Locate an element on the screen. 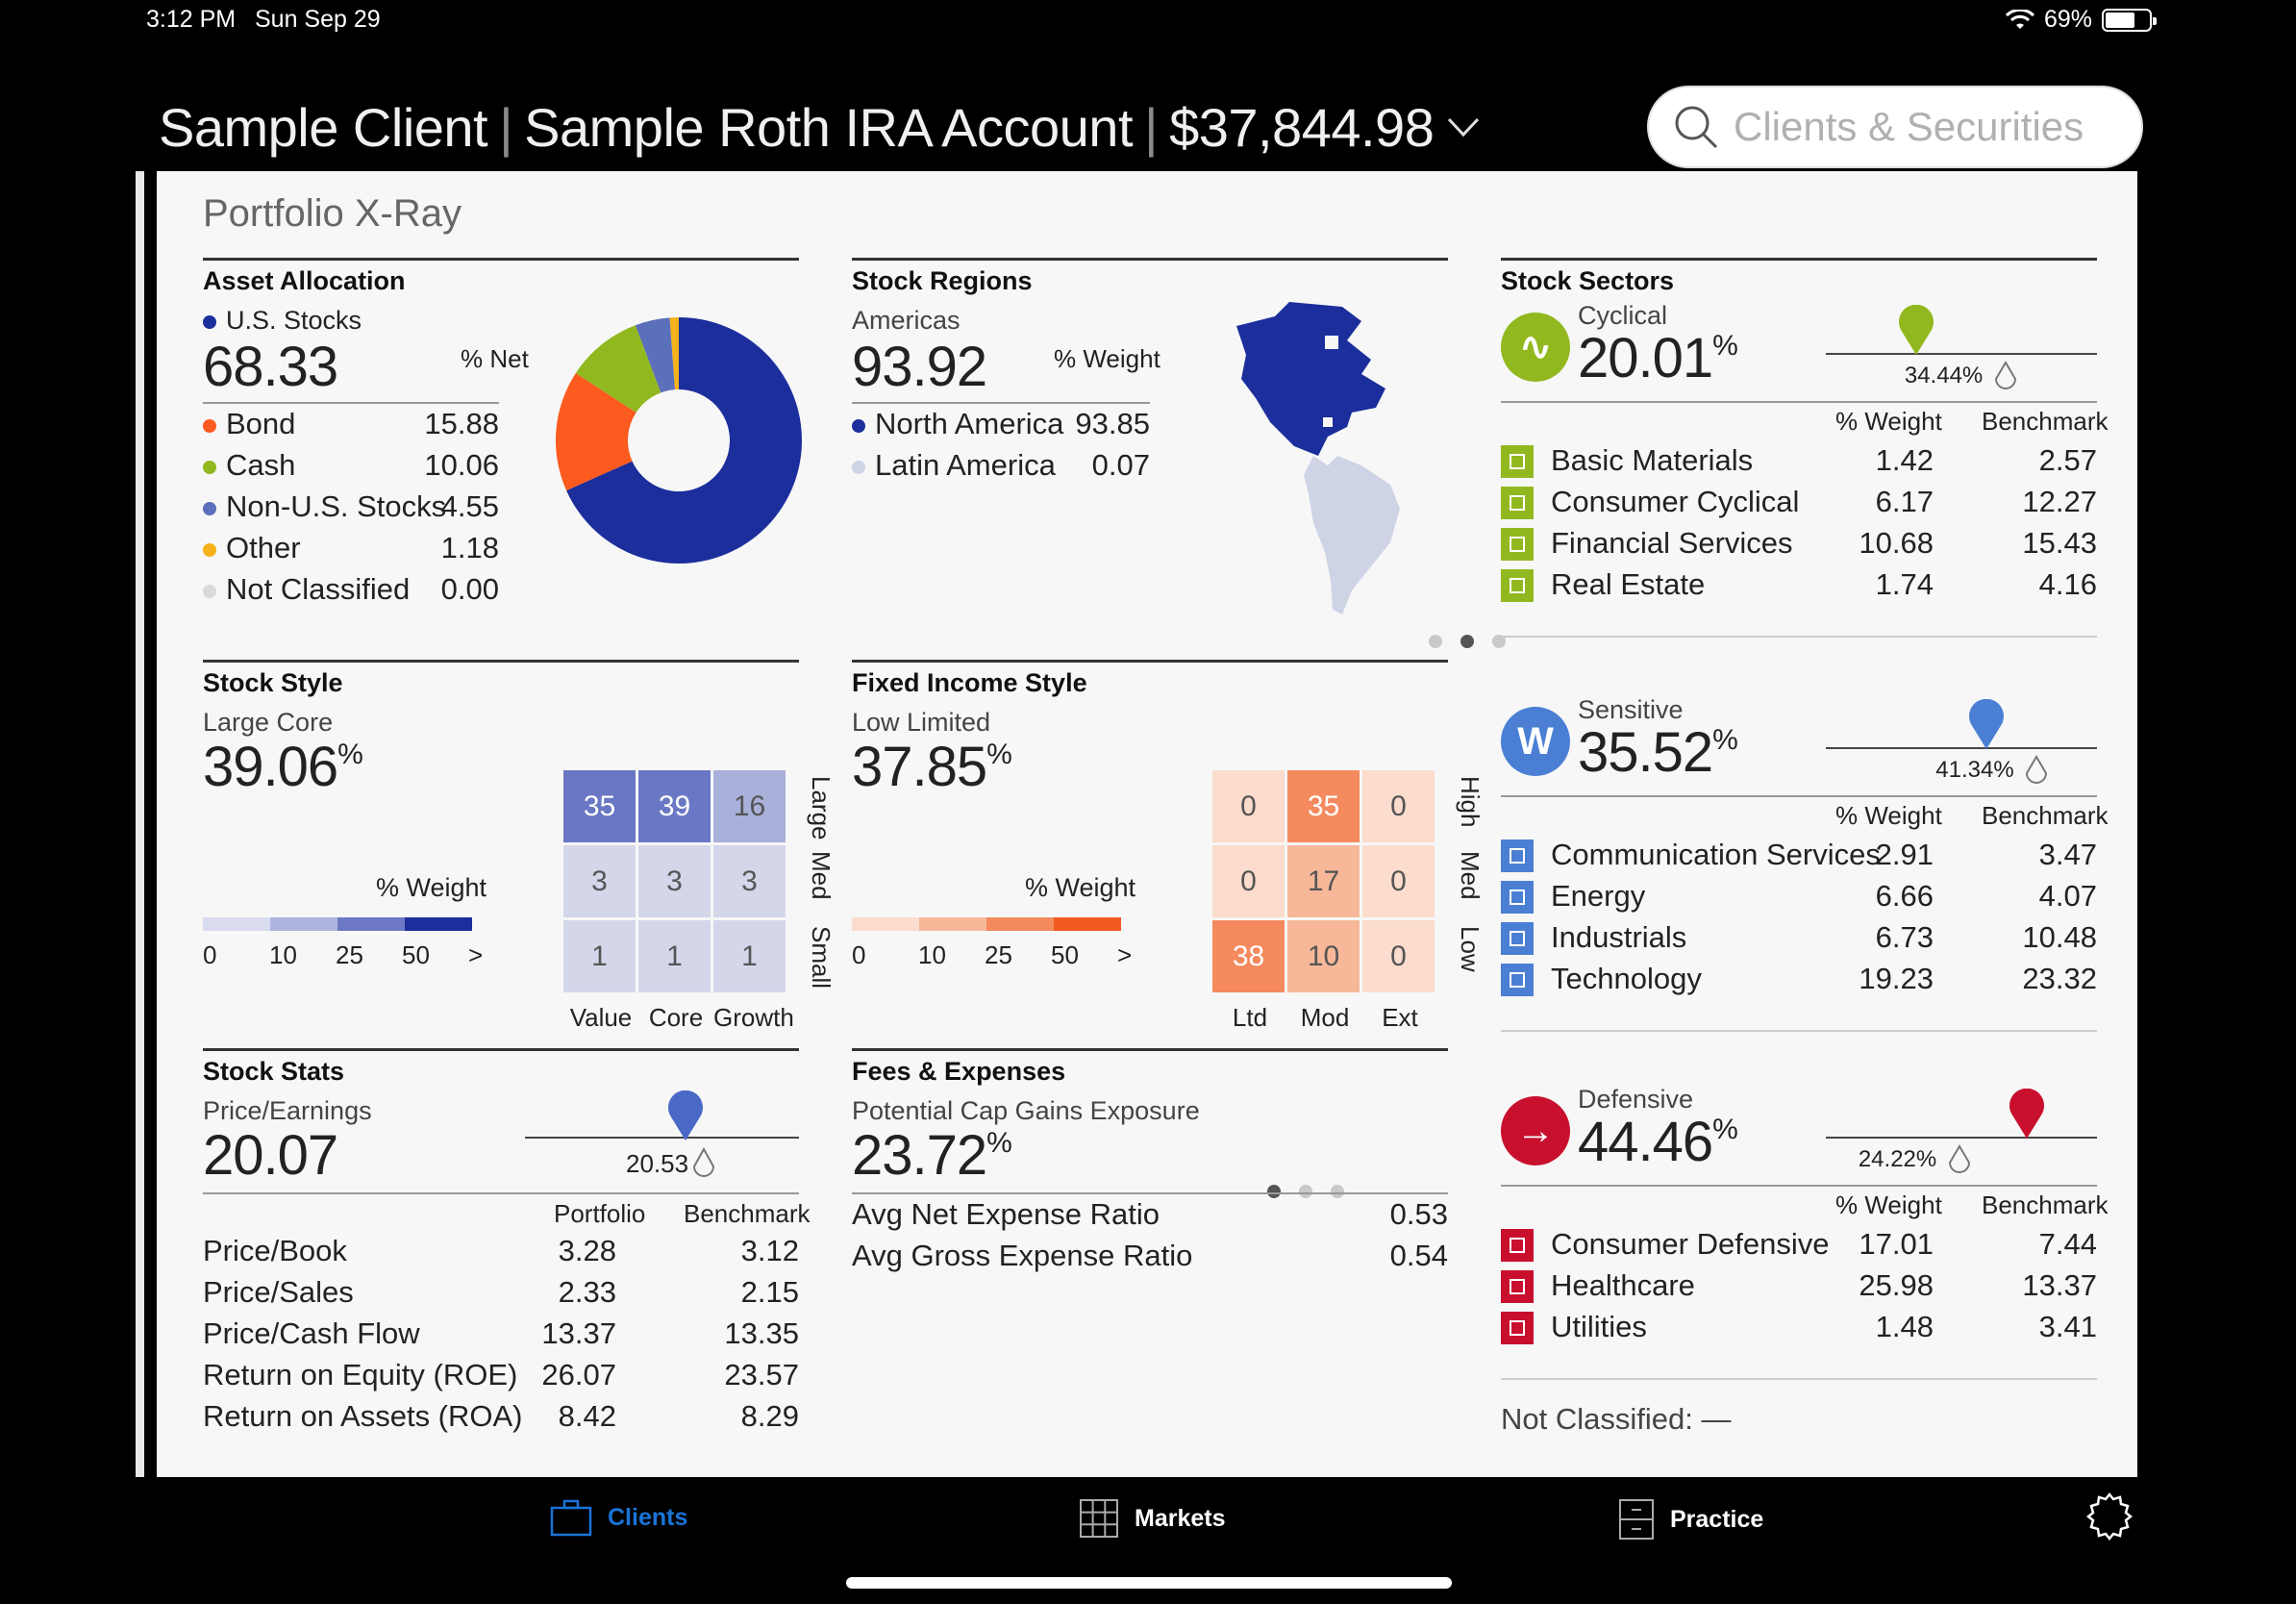  sector-weight: 1.74 is located at coordinates (1904, 584).